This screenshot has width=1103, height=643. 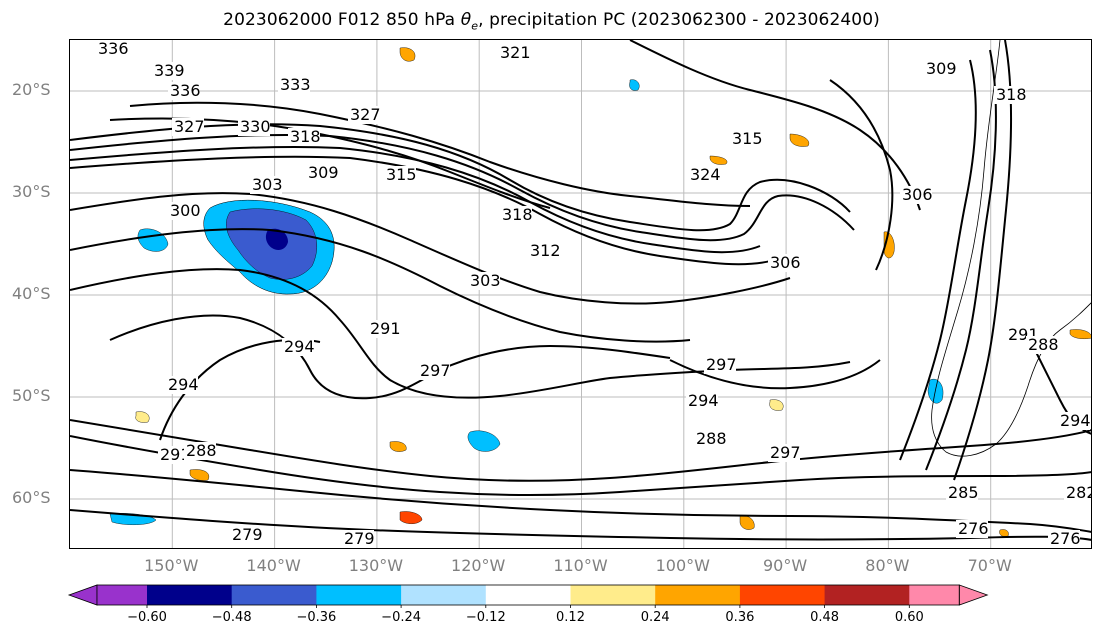 What do you see at coordinates (398, 446) in the screenshot?
I see `precip-blob-s3` at bounding box center [398, 446].